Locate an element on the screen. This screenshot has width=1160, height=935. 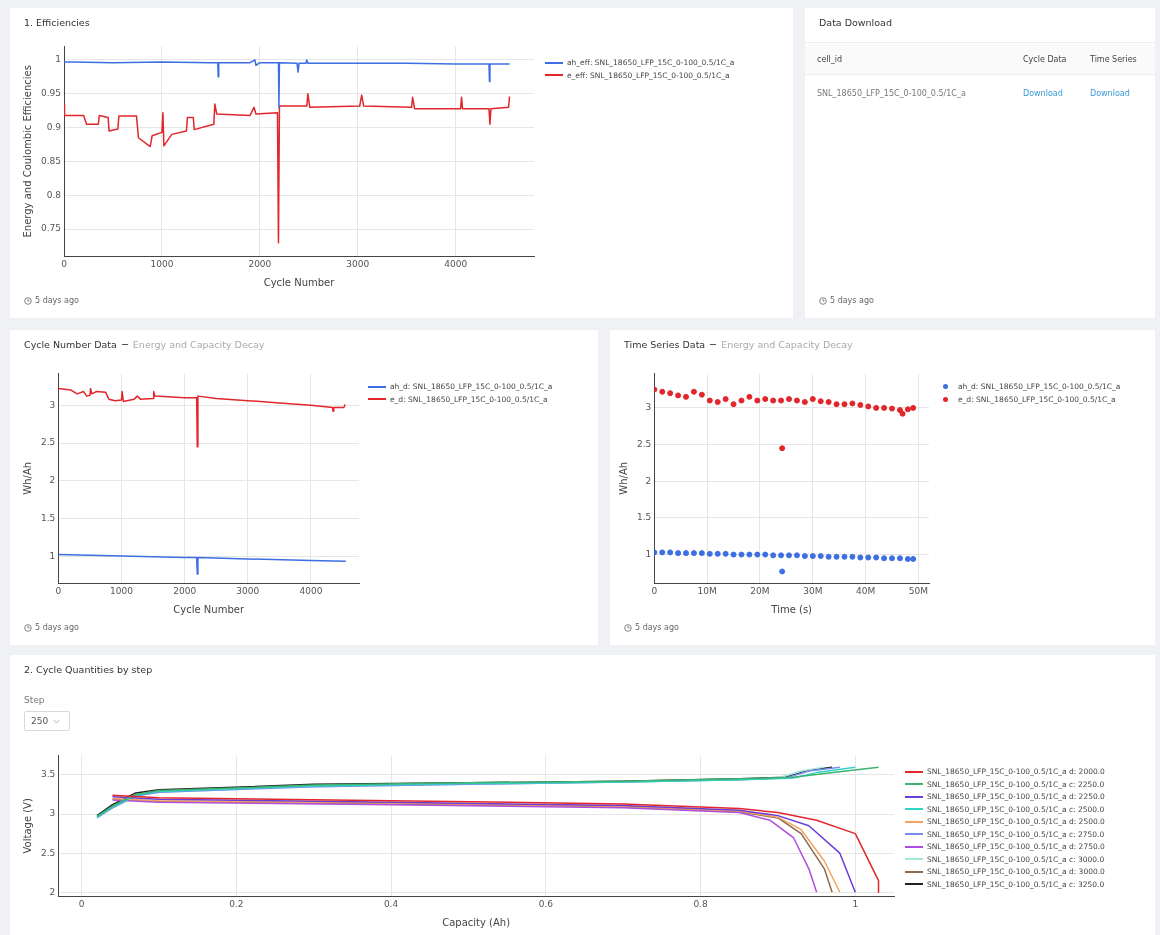
x-tick-label: 1 is located at coordinates (855, 903).